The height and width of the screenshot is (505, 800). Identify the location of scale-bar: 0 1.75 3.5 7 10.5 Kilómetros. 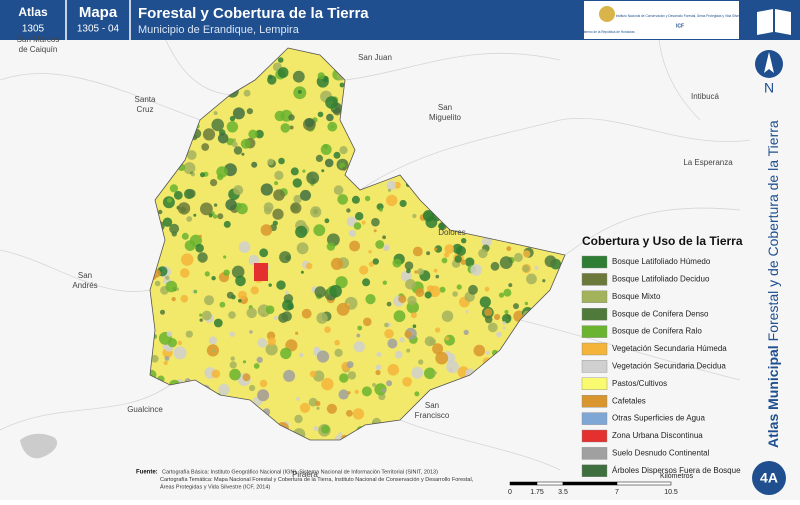
(601, 484).